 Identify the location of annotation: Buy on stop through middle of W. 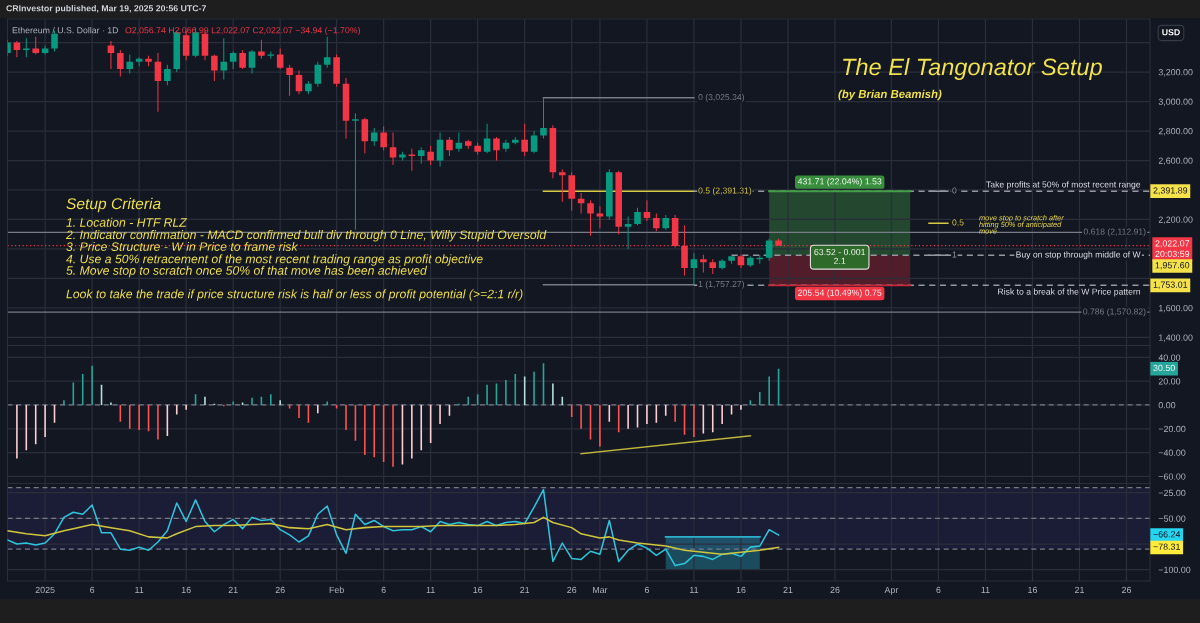
(1078, 255).